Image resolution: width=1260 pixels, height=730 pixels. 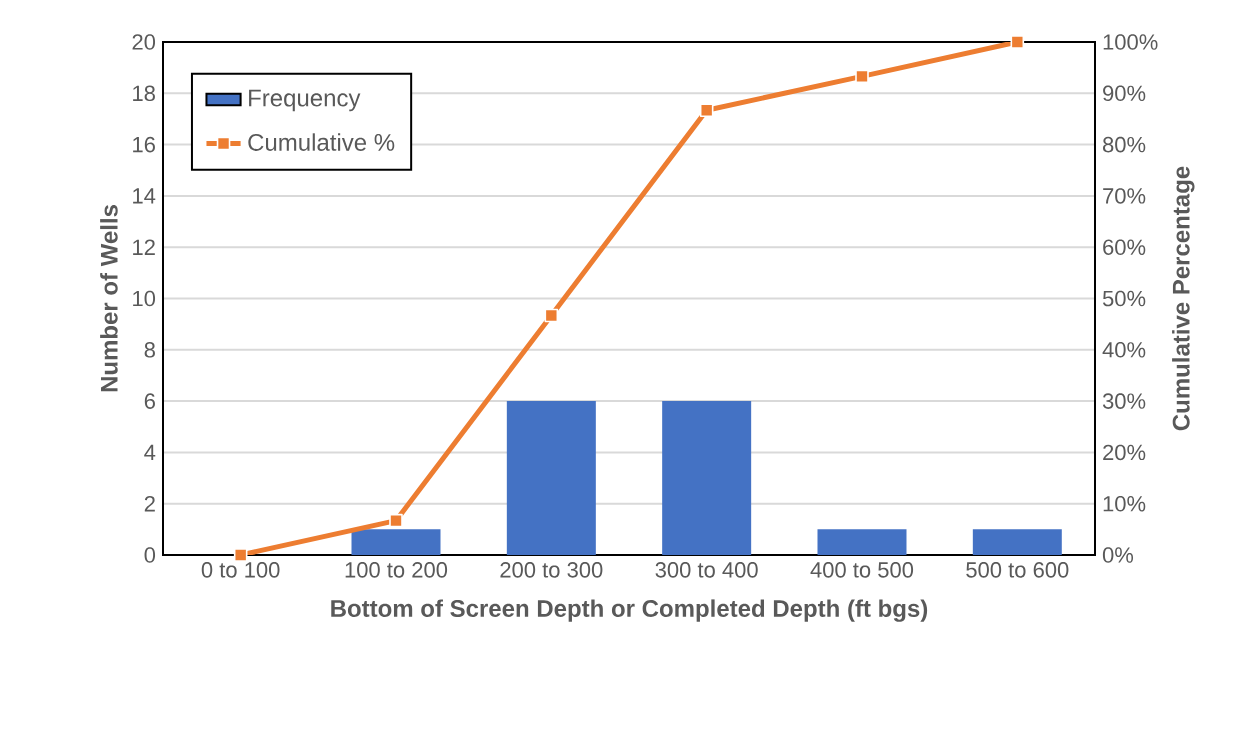 What do you see at coordinates (240, 570) in the screenshot?
I see `x-tick-label: 0 to 100` at bounding box center [240, 570].